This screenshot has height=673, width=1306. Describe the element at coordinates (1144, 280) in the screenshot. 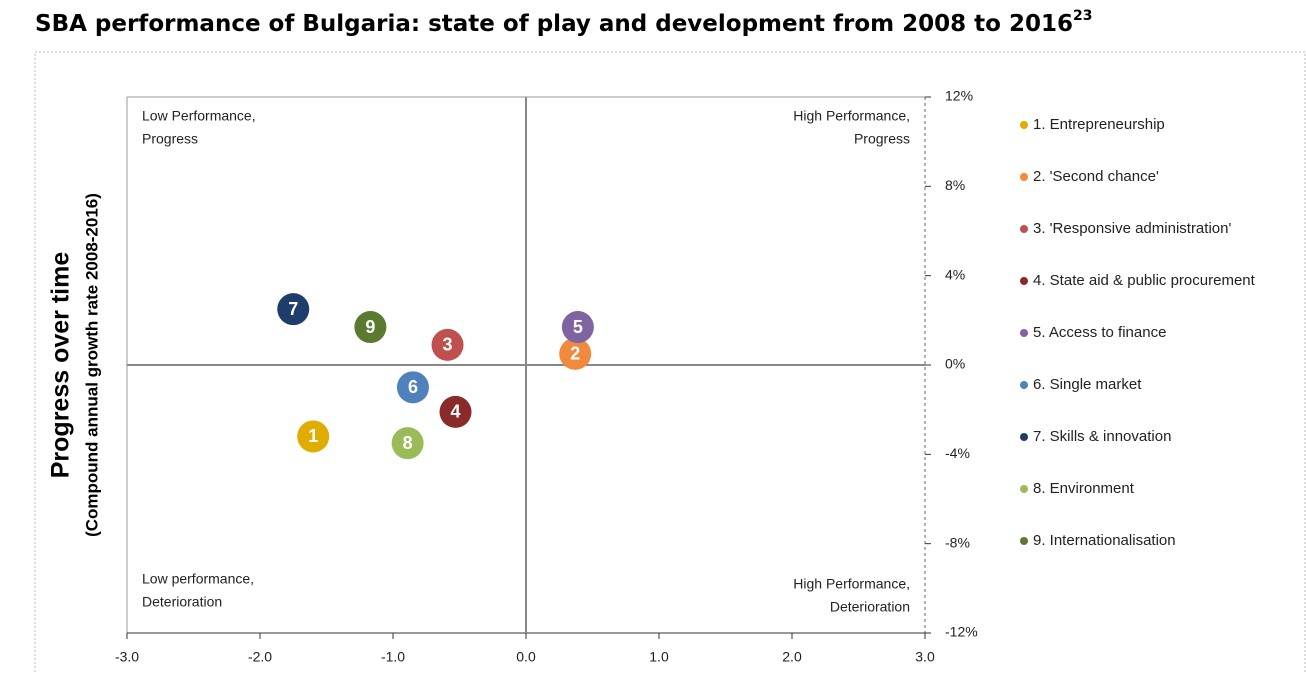

I see `legend-label: 4. State aid & public procurement` at that location.